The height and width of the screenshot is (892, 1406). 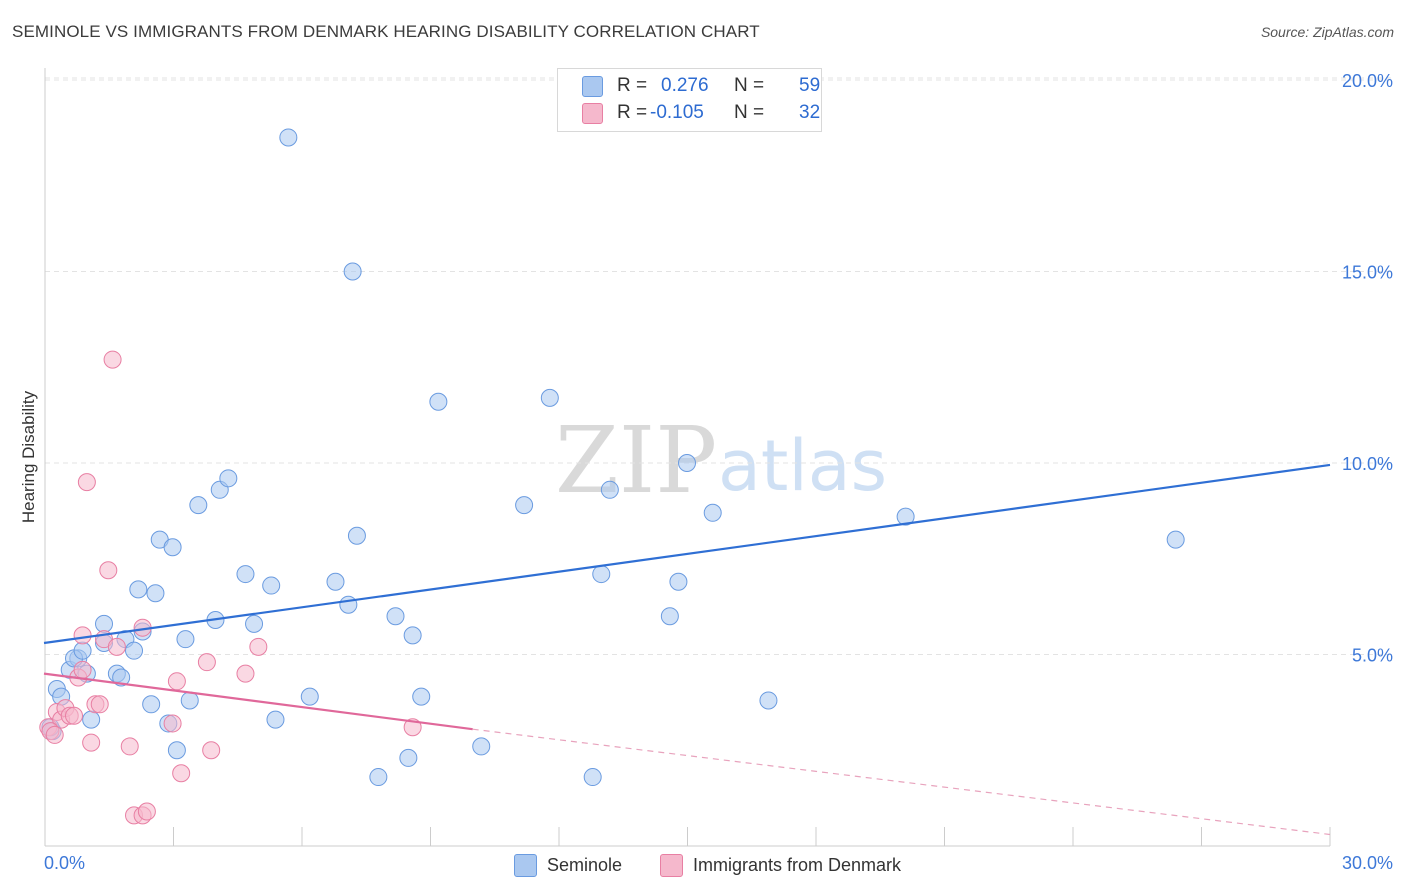 What do you see at coordinates (802, 466) in the screenshot?
I see `watermark-atlas: atlas` at bounding box center [802, 466].